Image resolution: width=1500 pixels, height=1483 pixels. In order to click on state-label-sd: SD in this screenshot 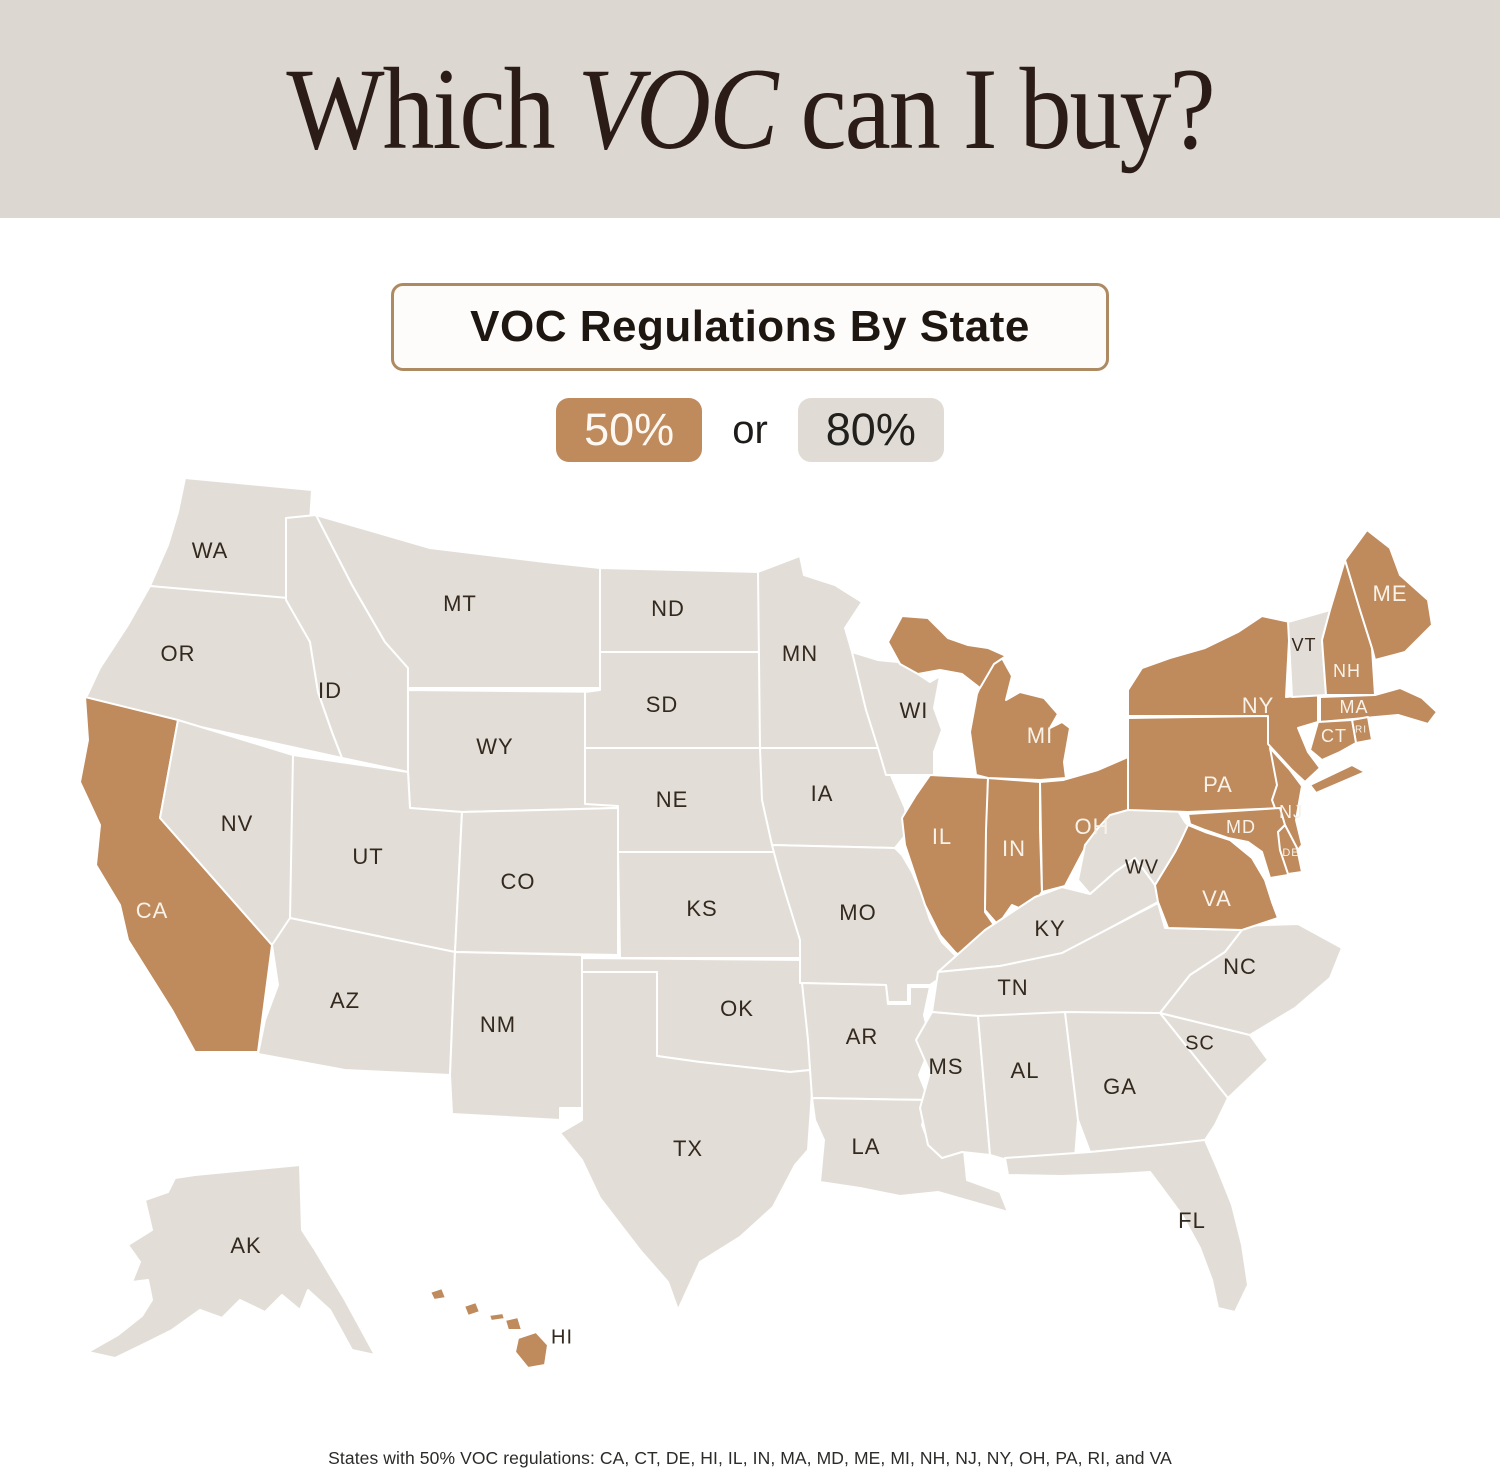, I will do `click(662, 704)`.